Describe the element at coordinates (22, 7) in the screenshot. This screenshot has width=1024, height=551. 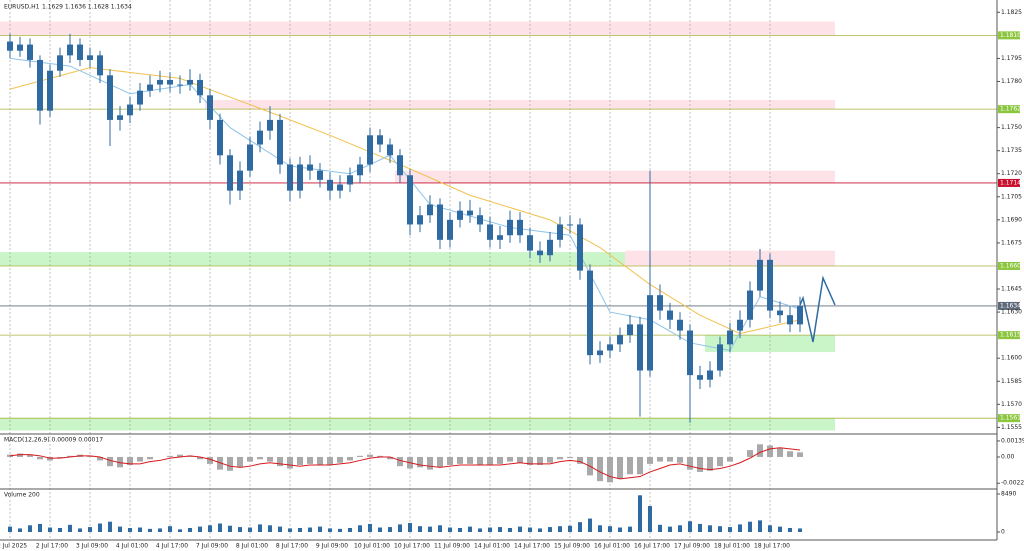
I see `chart-title: EURUSD,H1` at that location.